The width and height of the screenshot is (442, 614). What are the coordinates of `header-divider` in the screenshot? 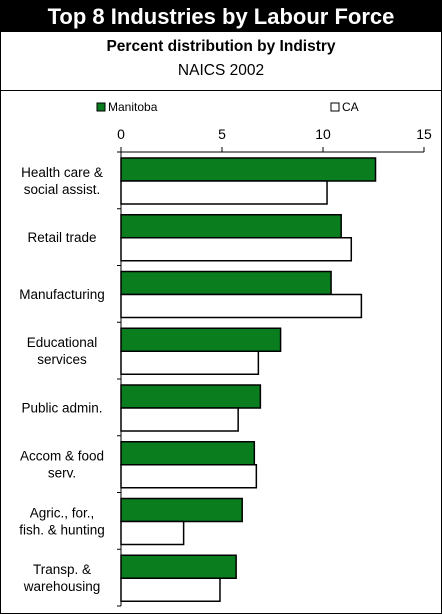 It's located at (221, 90).